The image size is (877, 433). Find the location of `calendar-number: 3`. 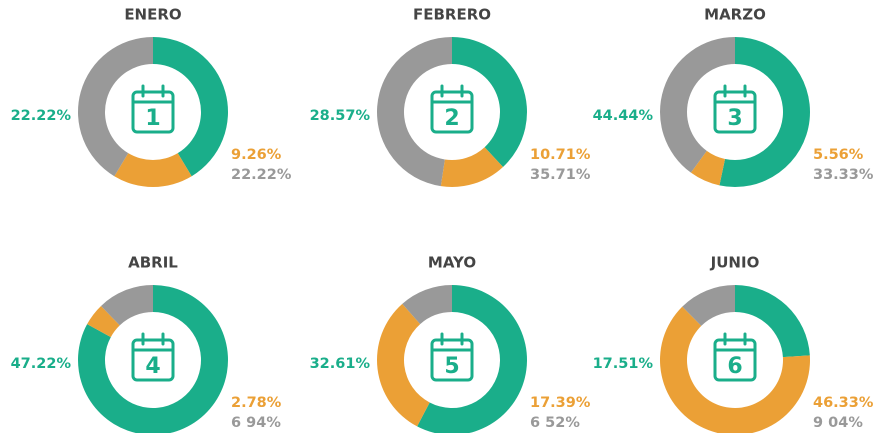

calendar-number: 3 is located at coordinates (734, 118).